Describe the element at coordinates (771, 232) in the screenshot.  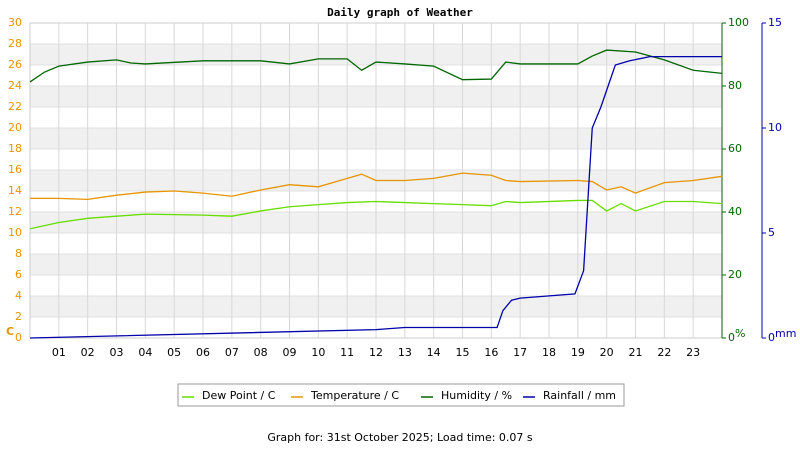
I see `y-tick-label: 5` at that location.